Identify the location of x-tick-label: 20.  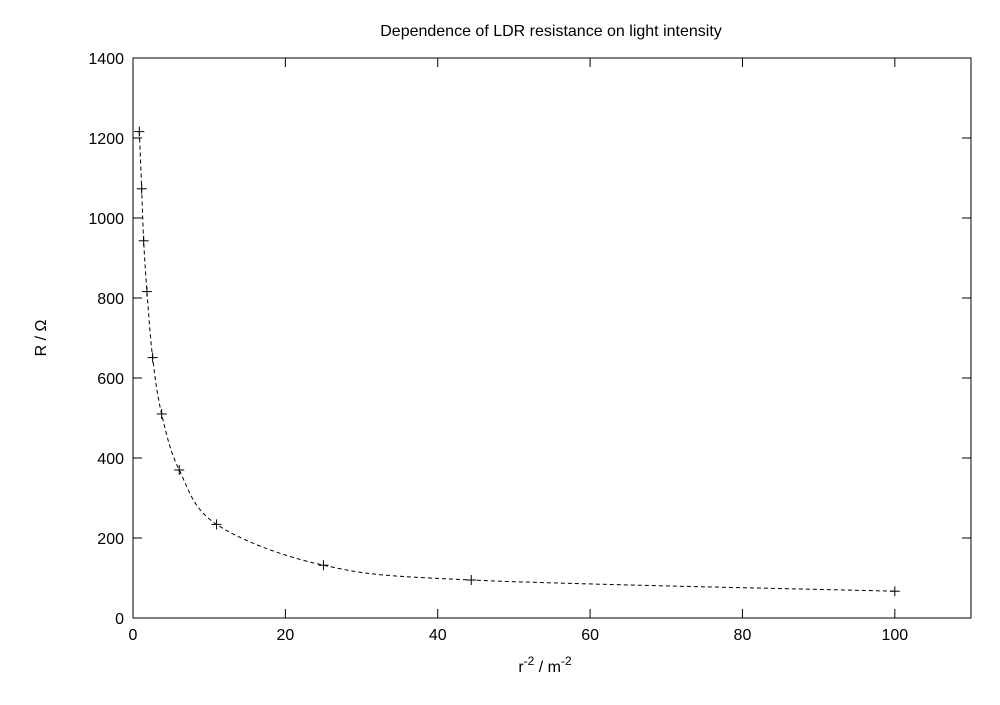
(285, 635).